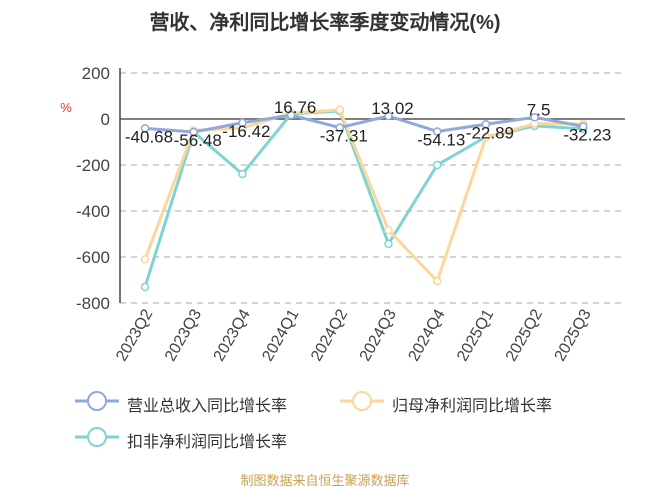 This screenshot has height=488, width=650. I want to click on legend-marker-net-profit, so click(366, 403).